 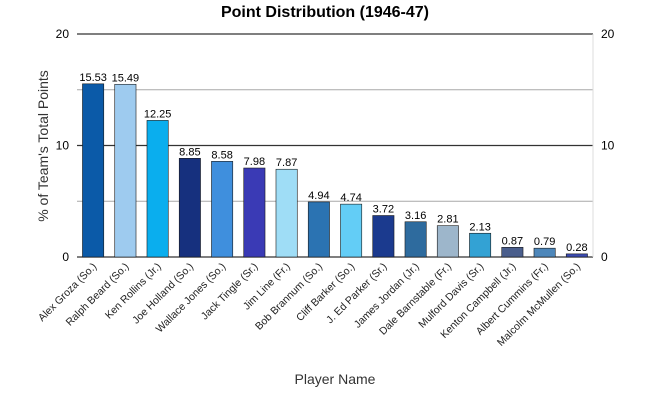 I want to click on y-tick-label-left: 10, so click(x=63, y=146).